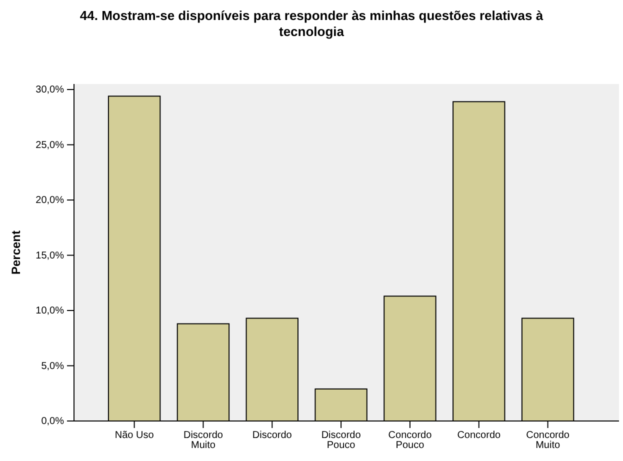 The image size is (623, 461). What do you see at coordinates (479, 436) in the screenshot?
I see `x-tick-label: Concordo` at bounding box center [479, 436].